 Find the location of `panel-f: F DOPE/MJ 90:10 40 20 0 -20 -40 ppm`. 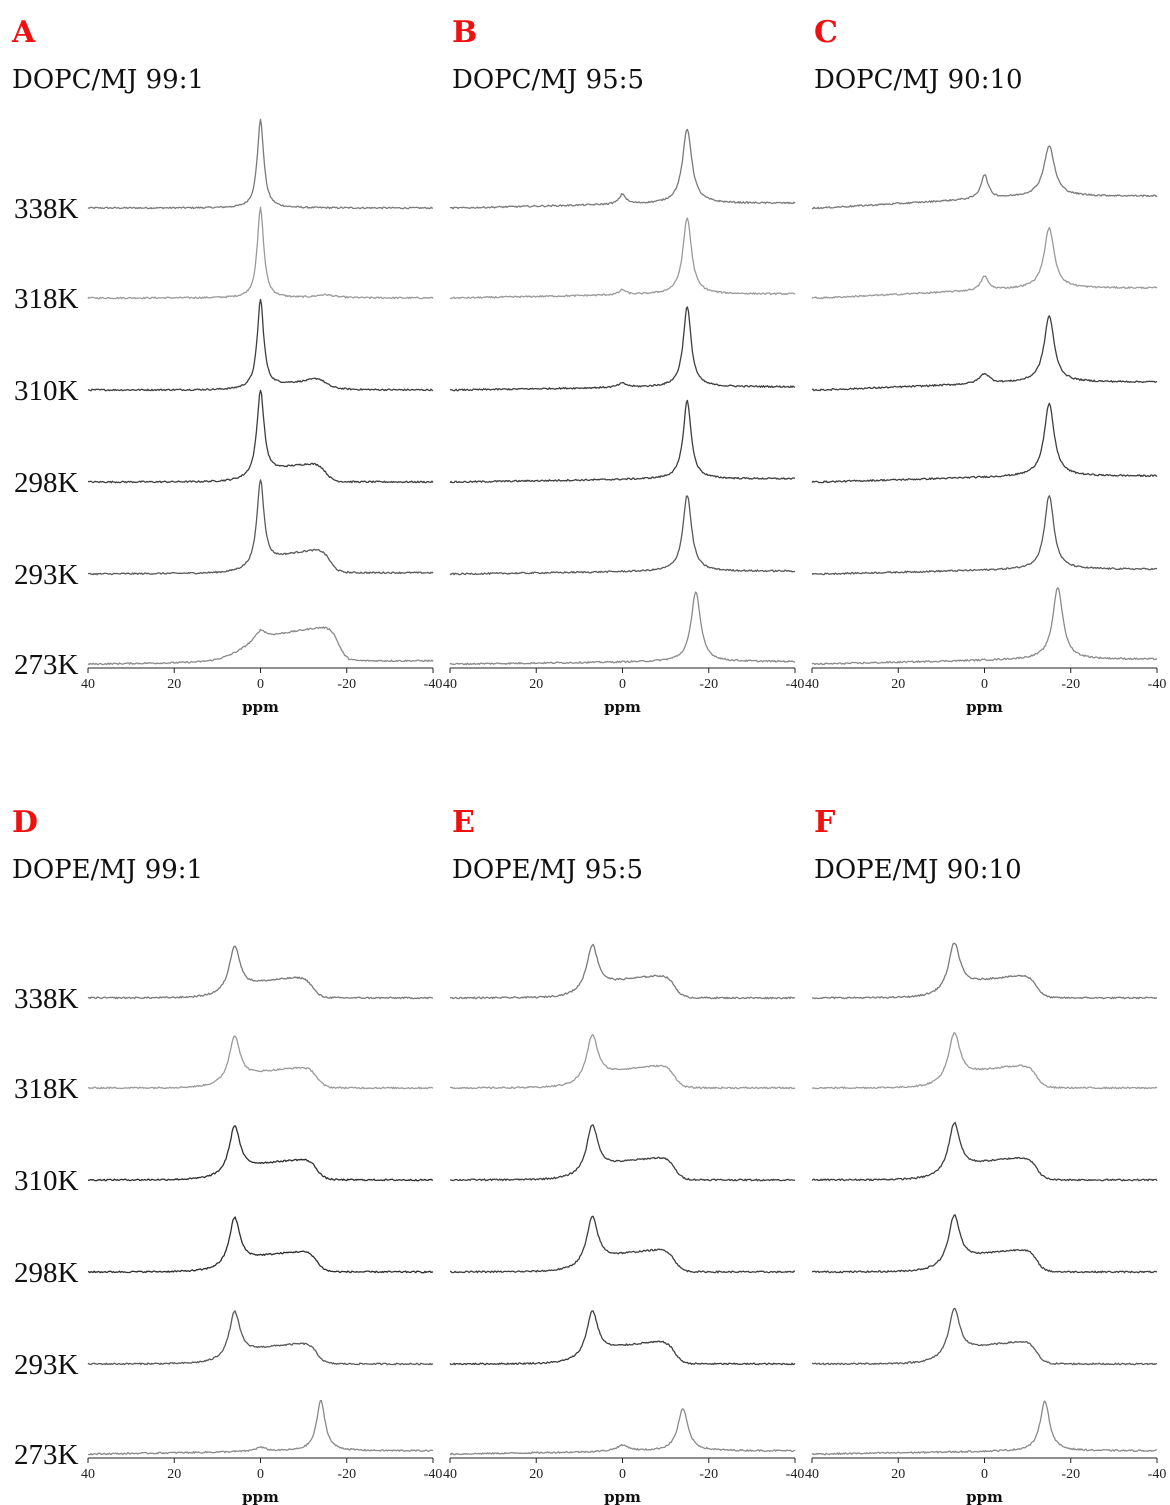

panel-f: F DOPE/MJ 90:10 40 20 0 -20 -40 ppm is located at coordinates (985, 1155).